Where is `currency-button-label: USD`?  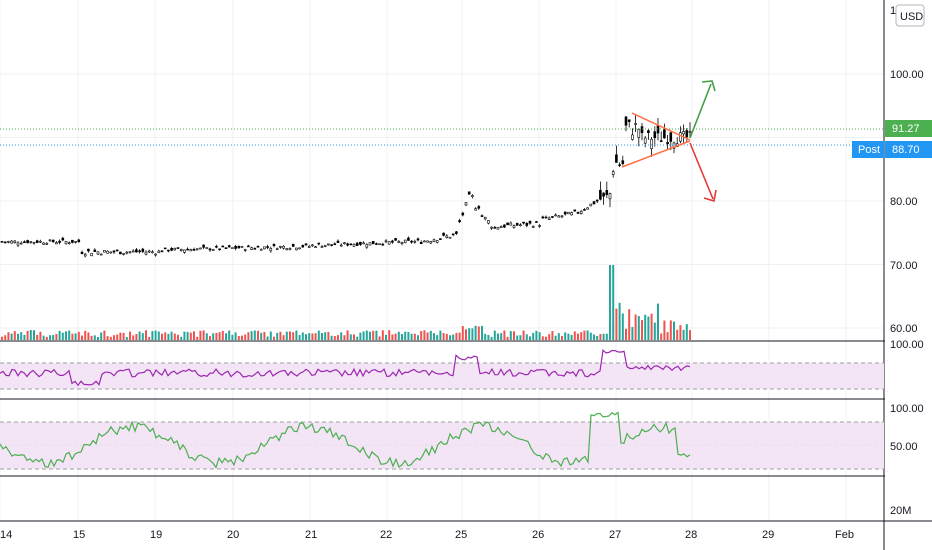 currency-button-label: USD is located at coordinates (911, 17).